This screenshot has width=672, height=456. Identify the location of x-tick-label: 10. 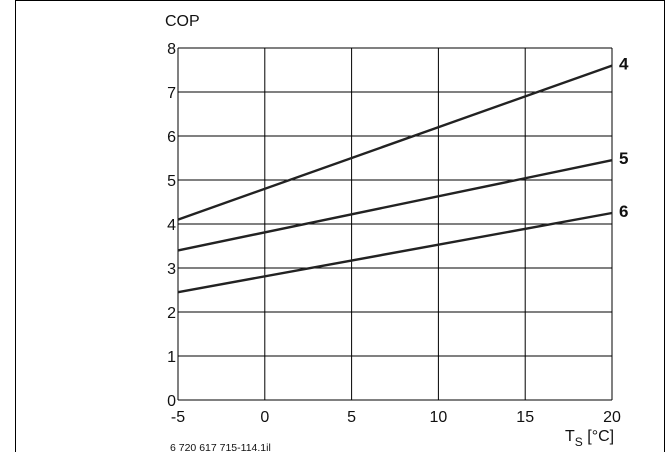
(439, 417).